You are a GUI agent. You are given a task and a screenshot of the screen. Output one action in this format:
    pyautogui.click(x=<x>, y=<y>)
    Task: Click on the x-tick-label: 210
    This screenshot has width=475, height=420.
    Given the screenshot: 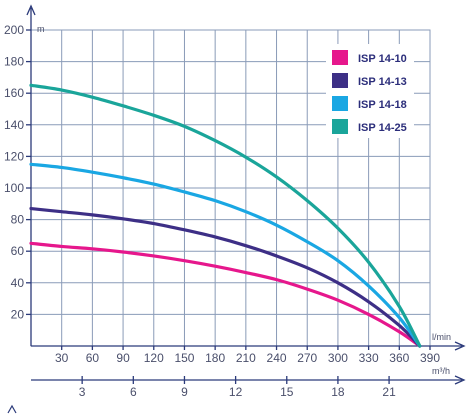 What is the action you would take?
    pyautogui.click(x=246, y=358)
    